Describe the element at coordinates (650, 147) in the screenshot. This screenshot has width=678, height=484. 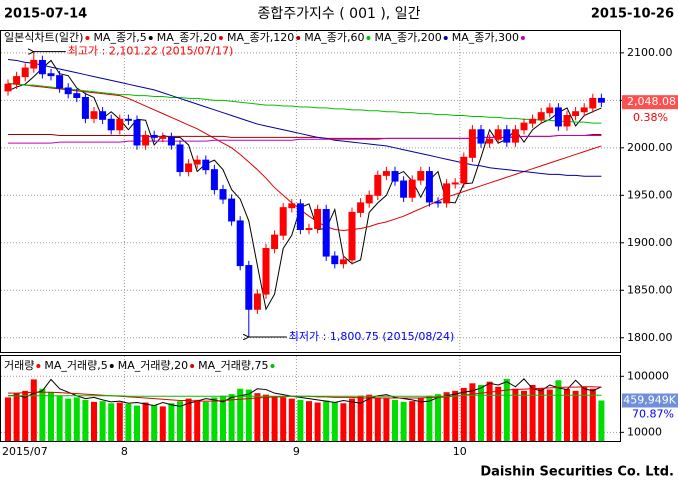
I see `y-tick-label: 2000.00` at that location.